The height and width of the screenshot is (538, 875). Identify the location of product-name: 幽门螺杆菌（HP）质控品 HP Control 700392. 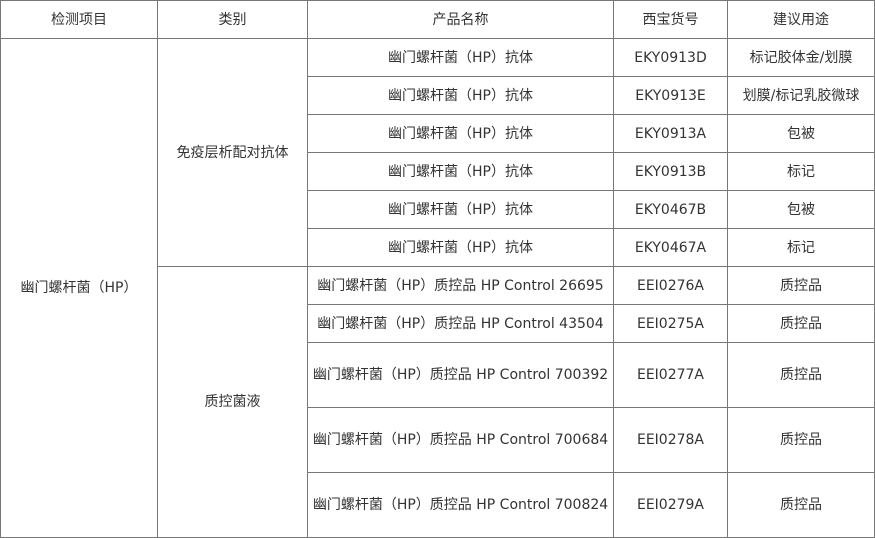
(460, 375).